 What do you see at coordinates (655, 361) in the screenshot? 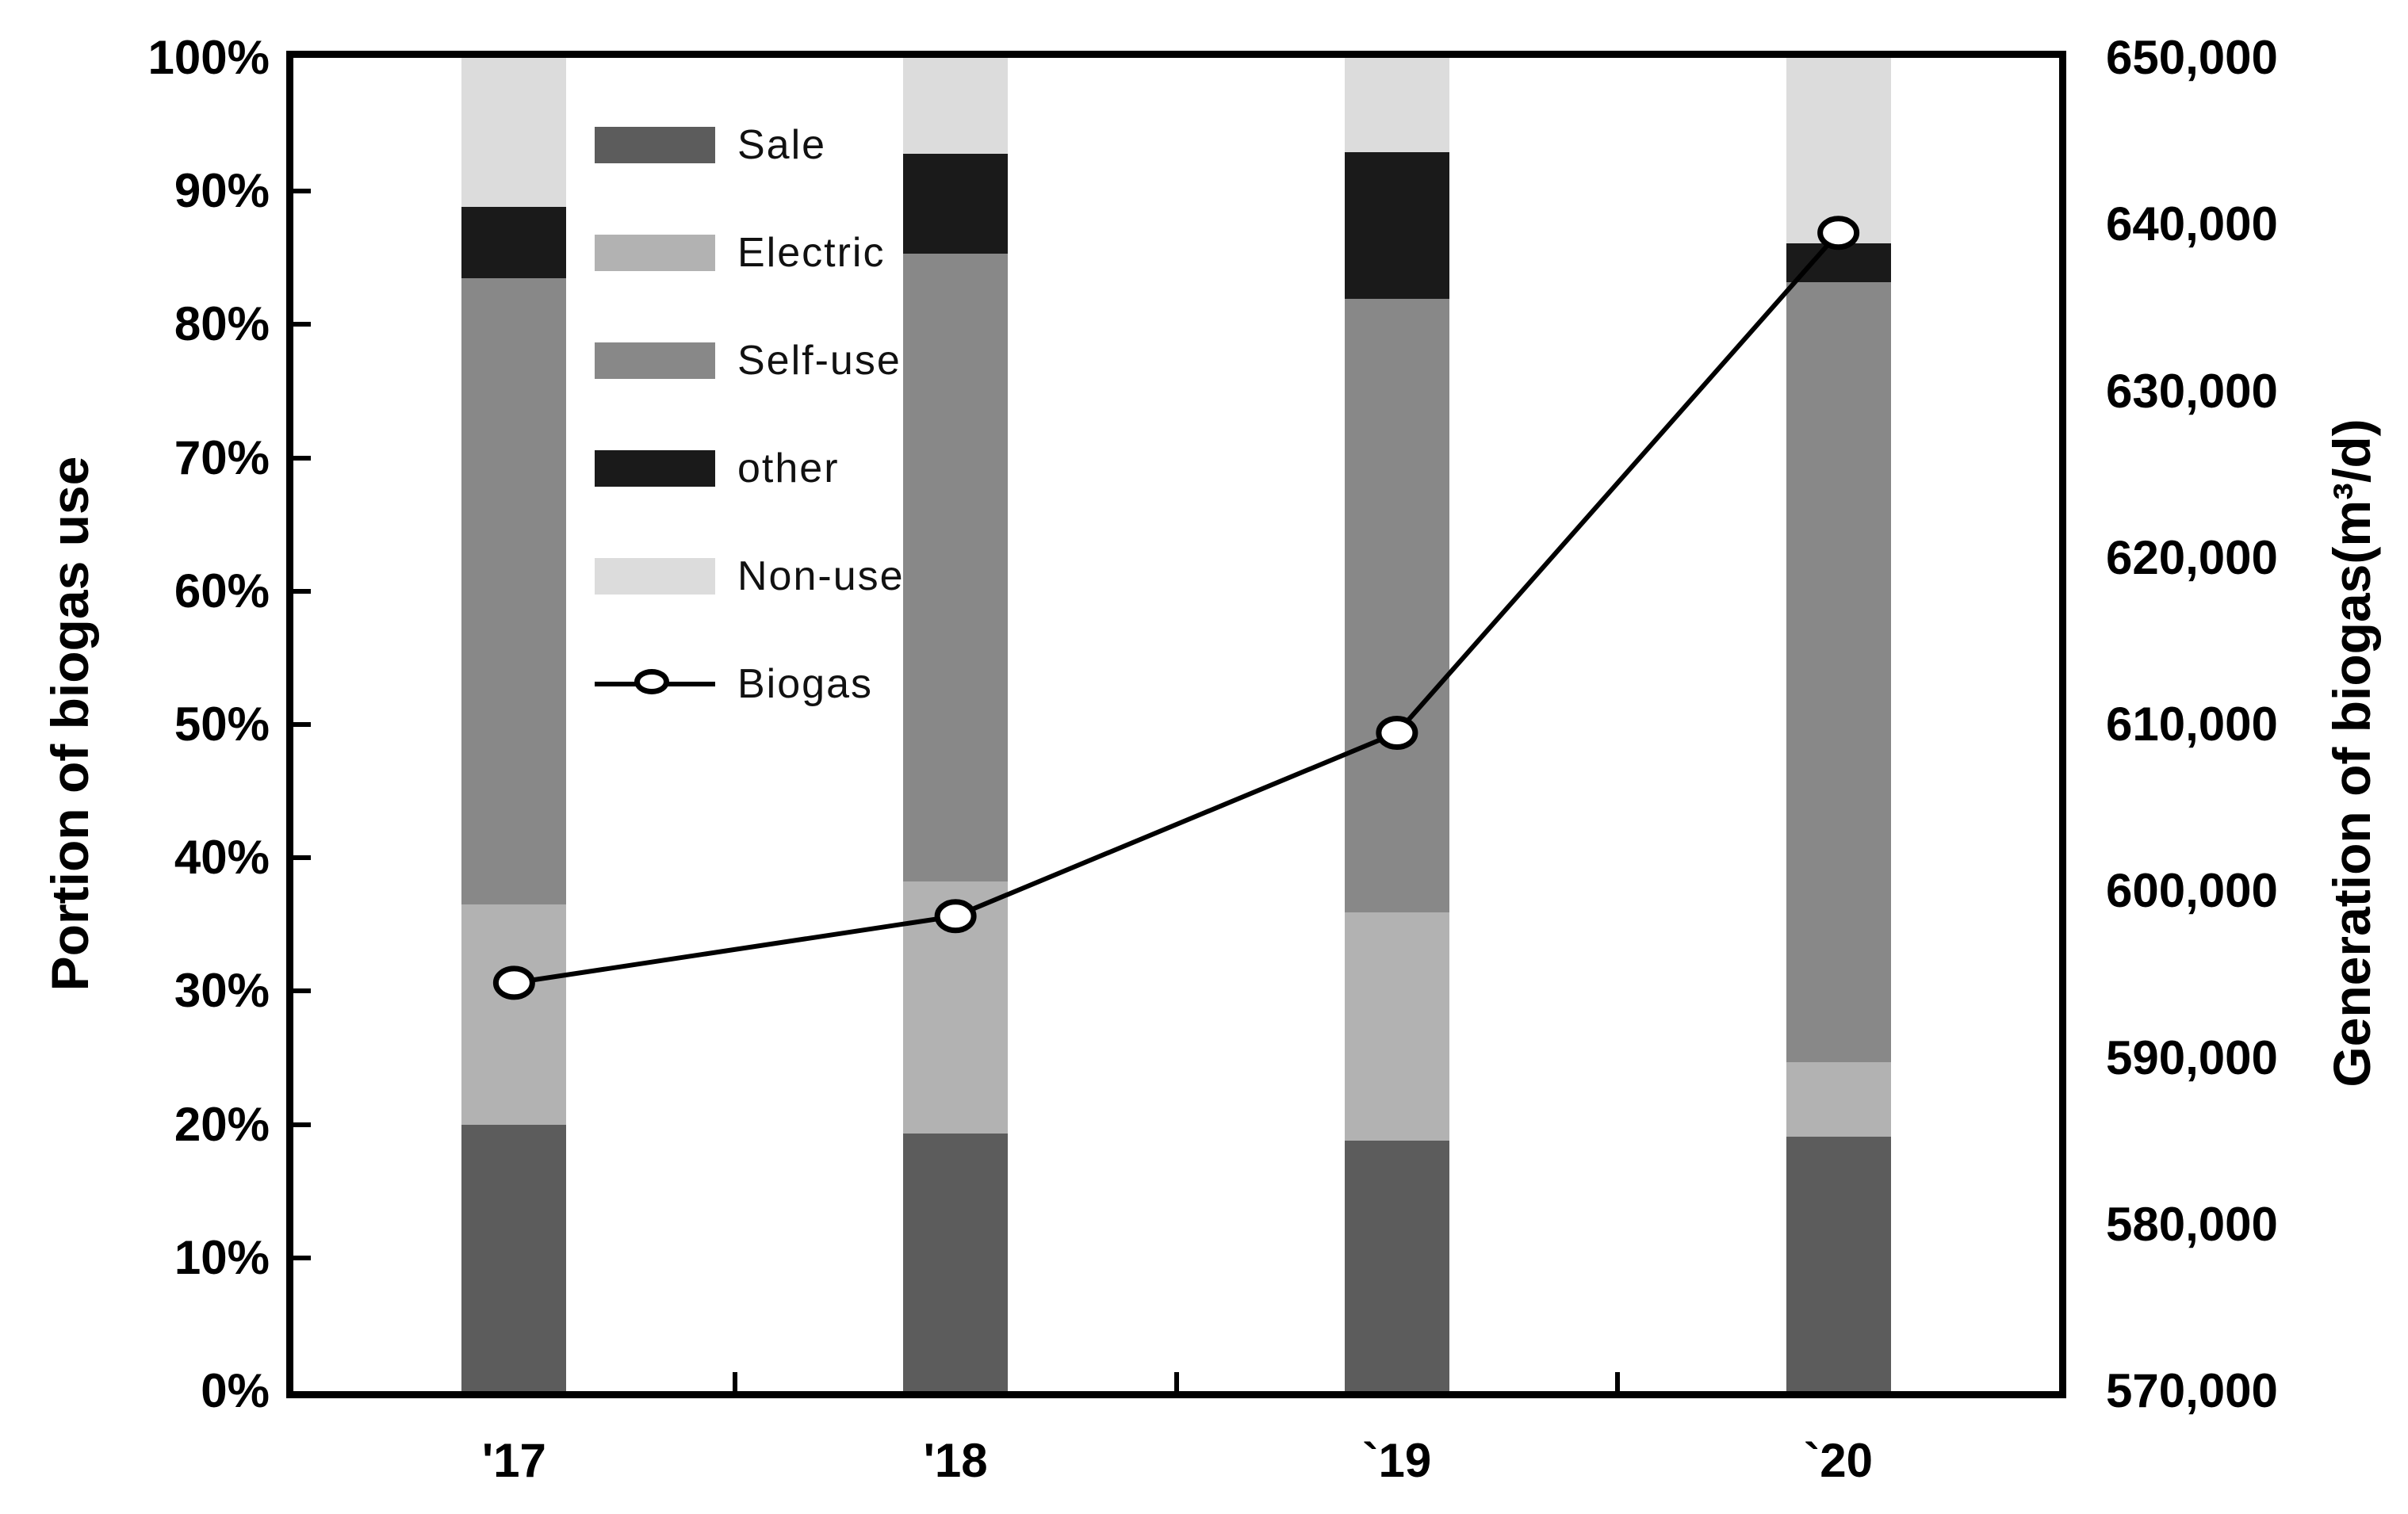
I see `legend-swatch-self-use` at bounding box center [655, 361].